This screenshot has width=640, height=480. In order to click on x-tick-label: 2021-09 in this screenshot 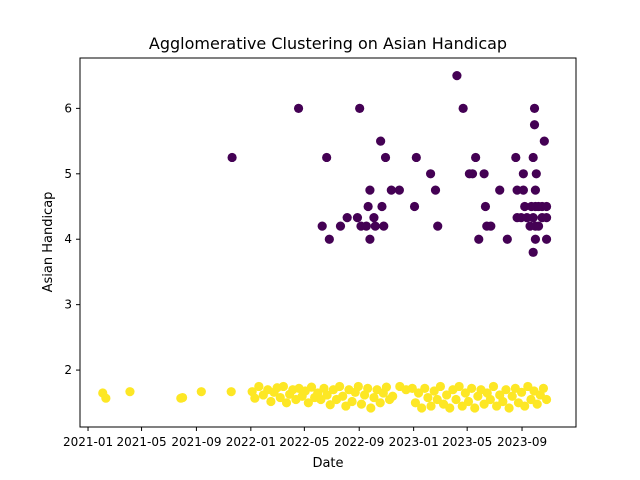, I will do `click(196, 442)`.